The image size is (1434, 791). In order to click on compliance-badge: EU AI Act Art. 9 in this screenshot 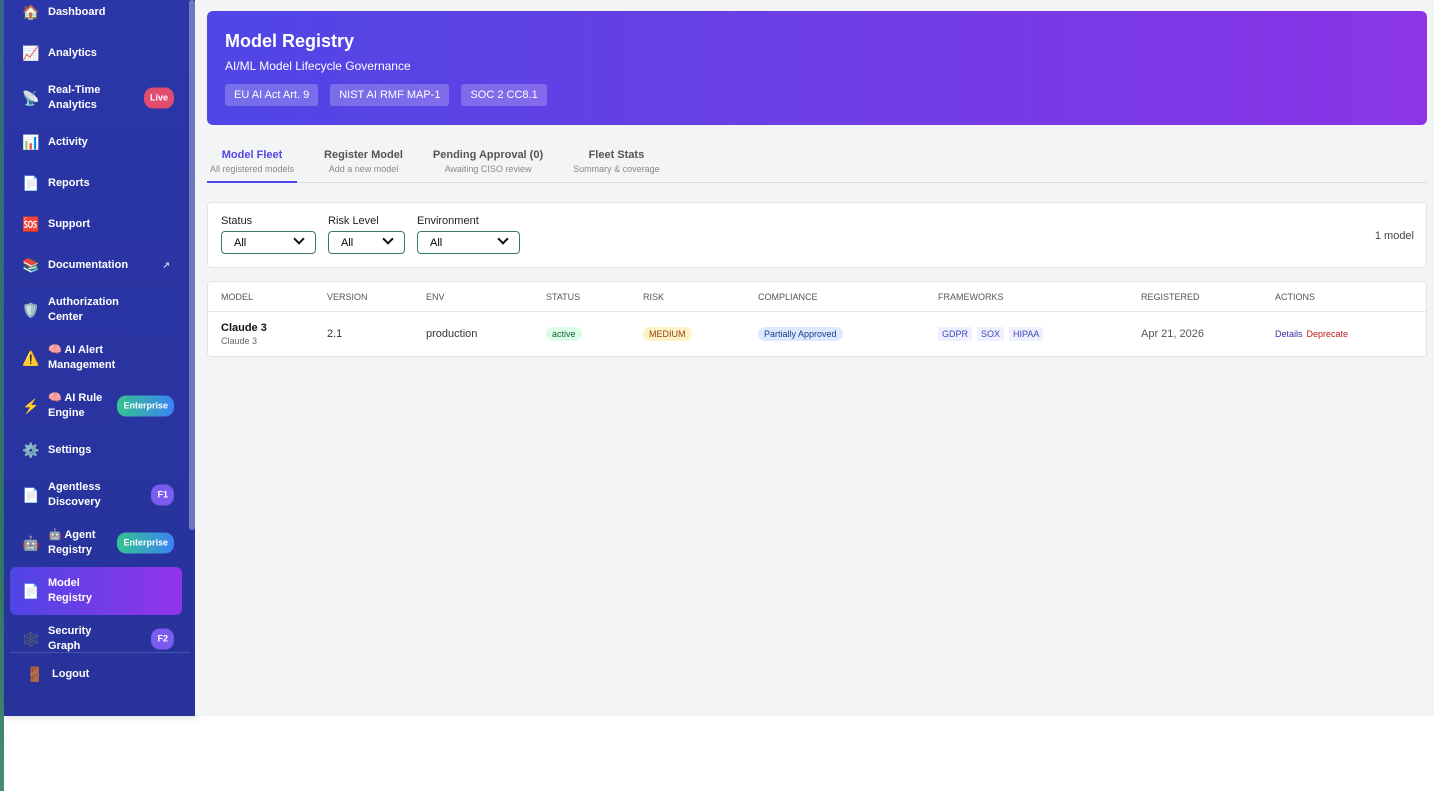, I will do `click(272, 95)`.